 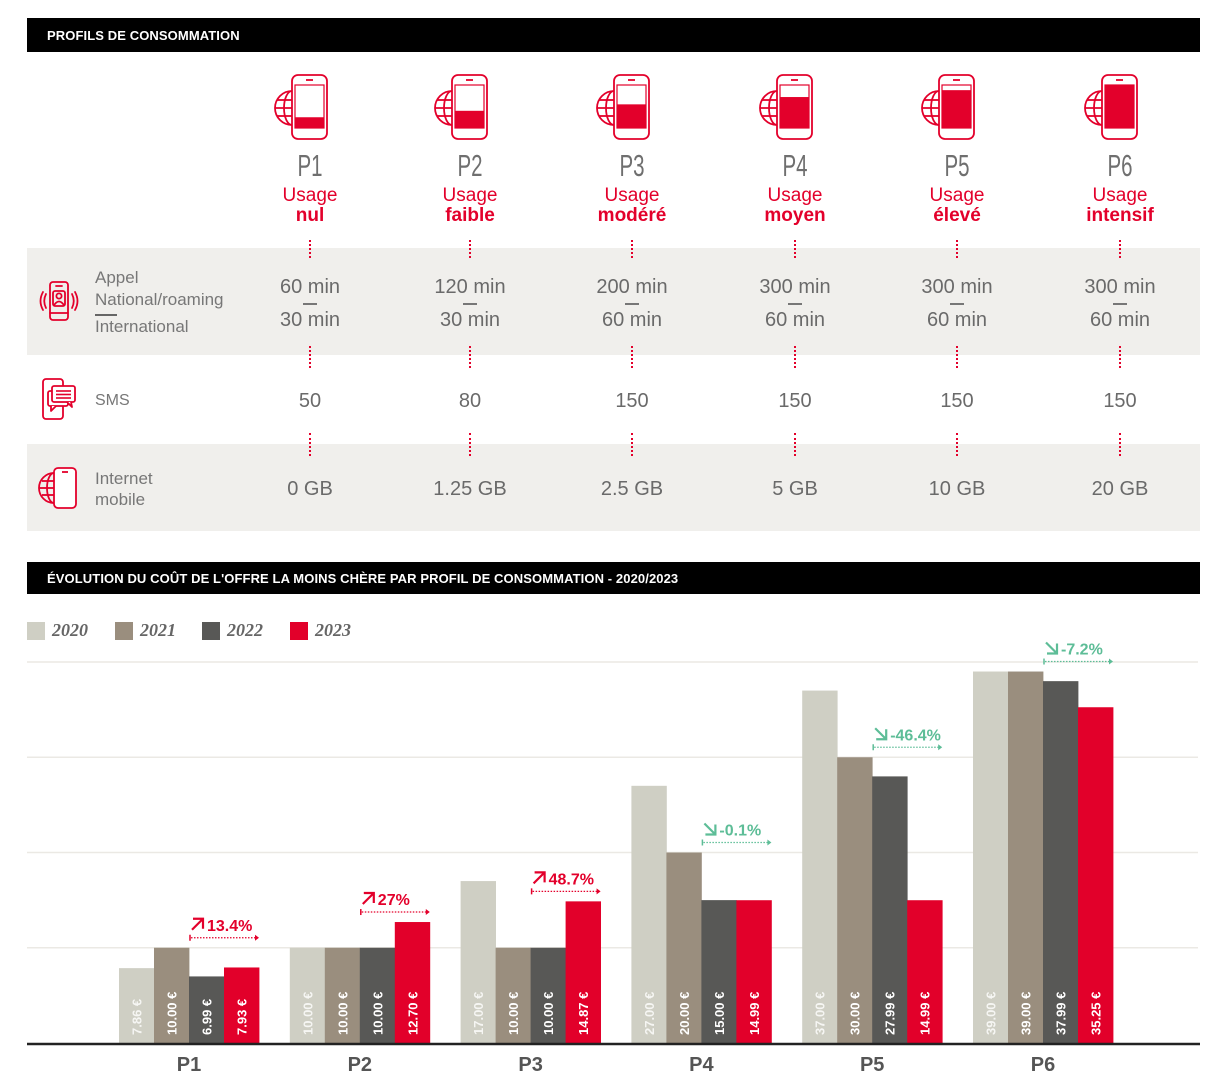 I want to click on internet-label-line2: mobile, so click(x=120, y=499).